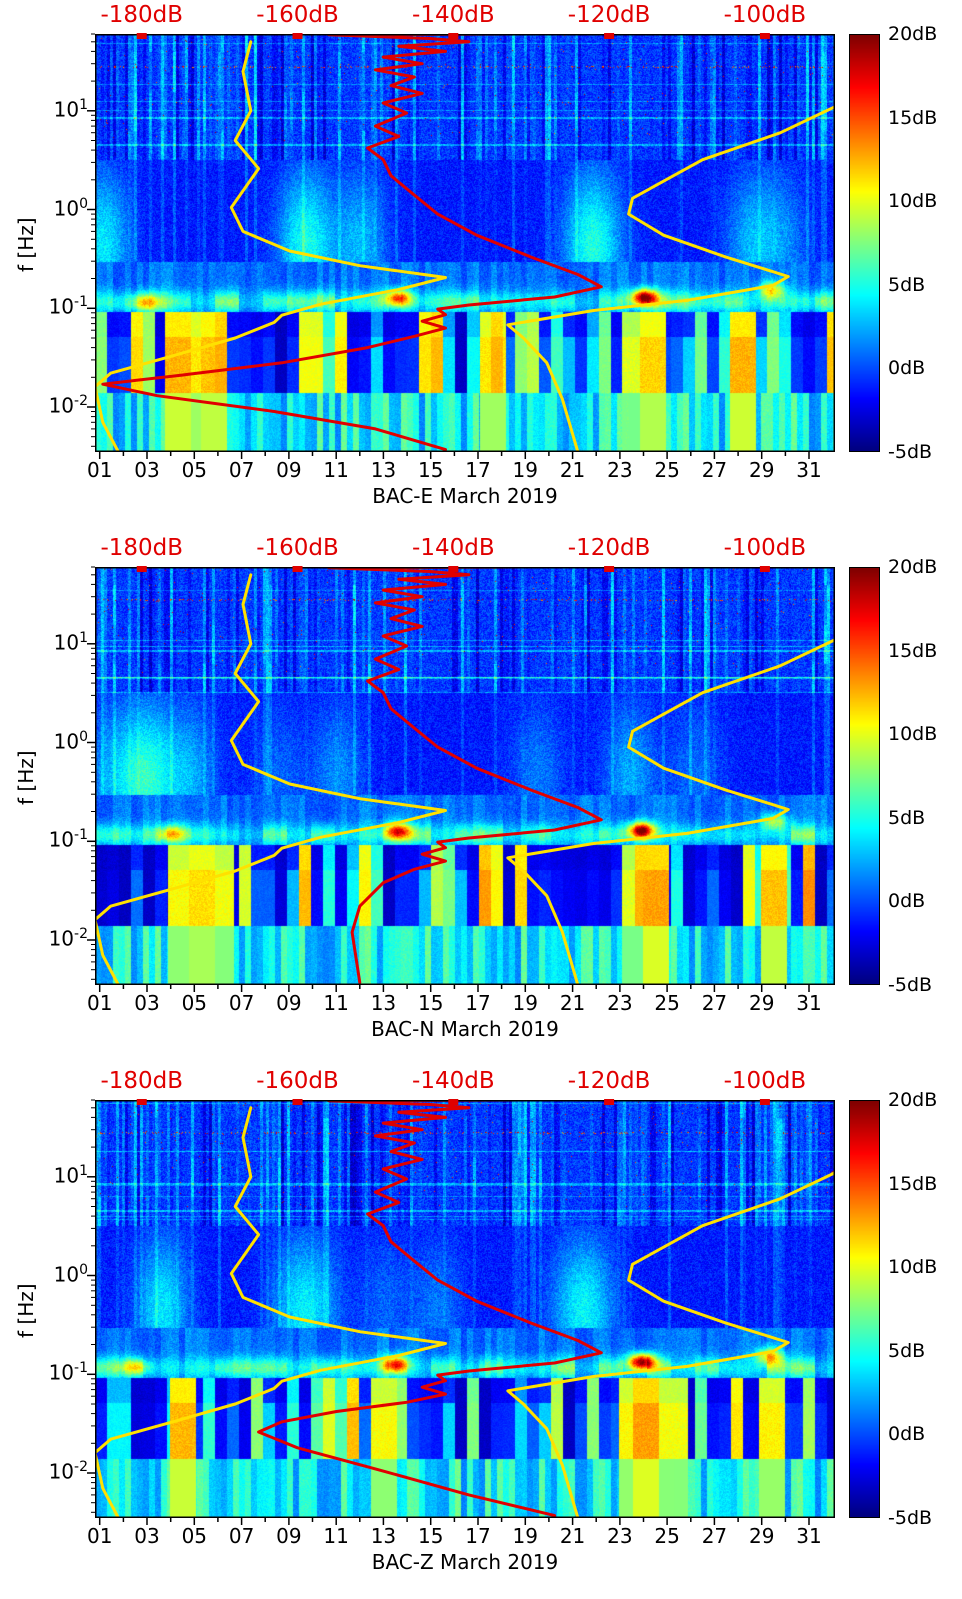  What do you see at coordinates (620, 1536) in the screenshot?
I see `x-tick-label: 23` at bounding box center [620, 1536].